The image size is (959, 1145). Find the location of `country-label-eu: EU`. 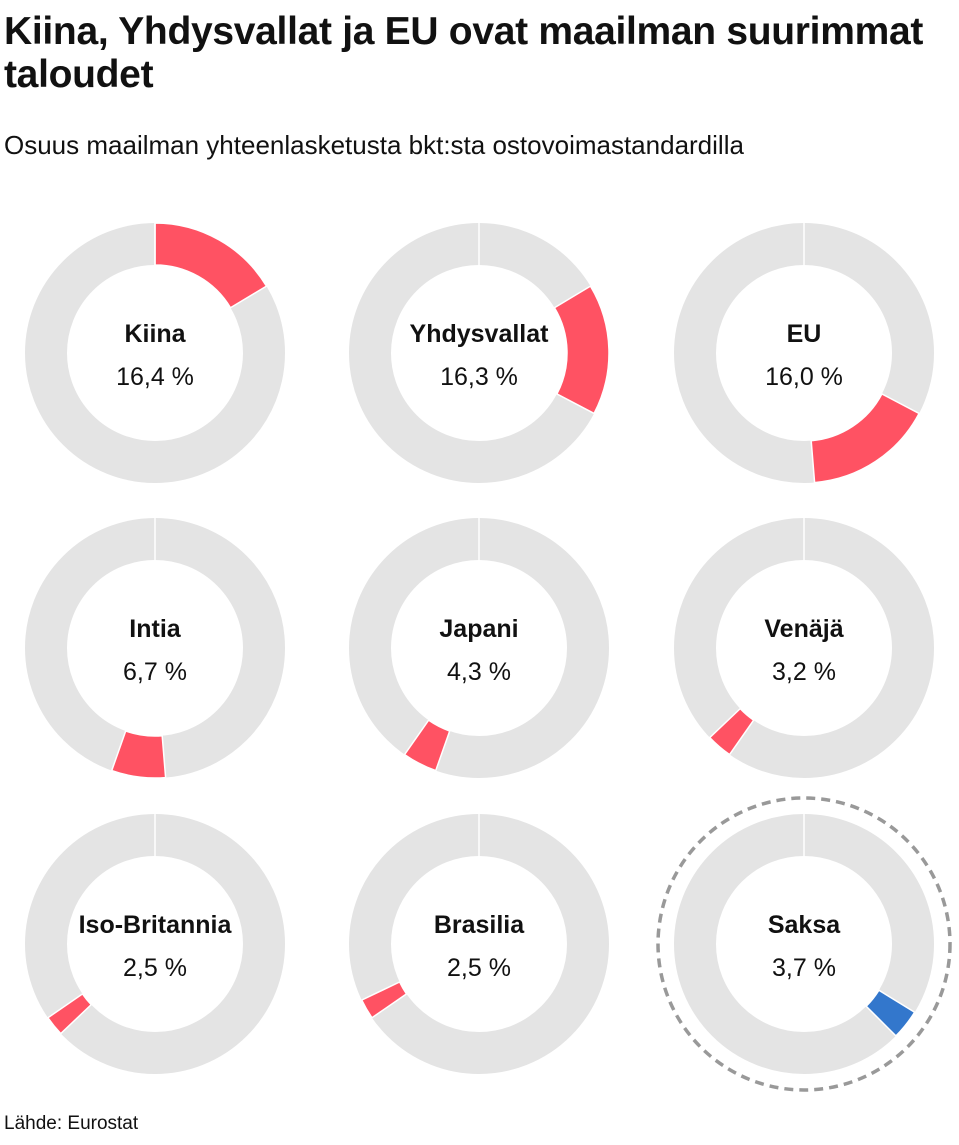

country-label-eu: EU is located at coordinates (804, 334).